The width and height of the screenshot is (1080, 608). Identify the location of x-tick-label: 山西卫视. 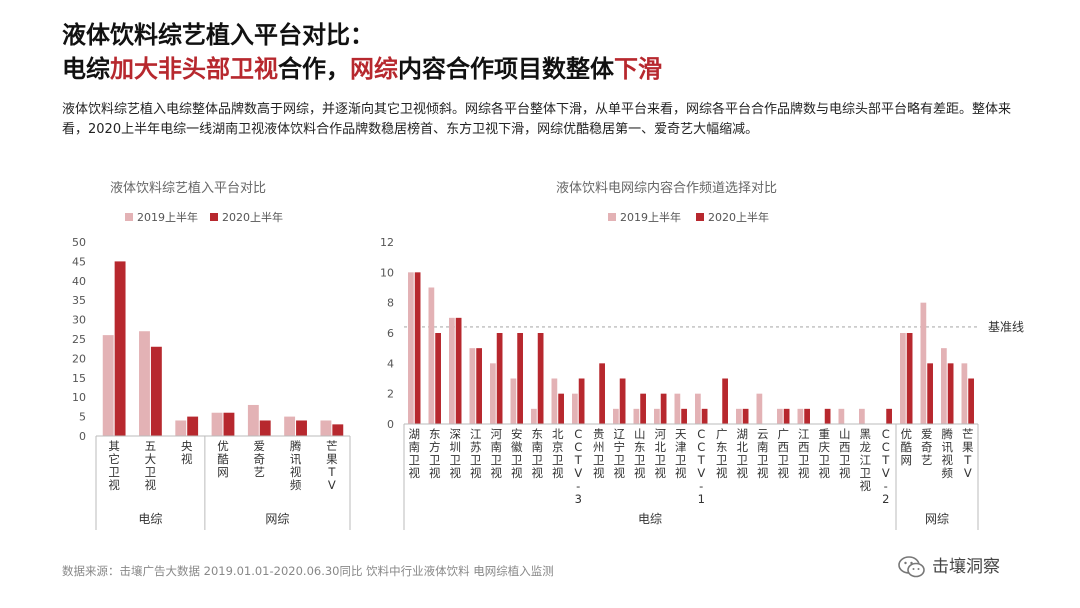
(845, 453).